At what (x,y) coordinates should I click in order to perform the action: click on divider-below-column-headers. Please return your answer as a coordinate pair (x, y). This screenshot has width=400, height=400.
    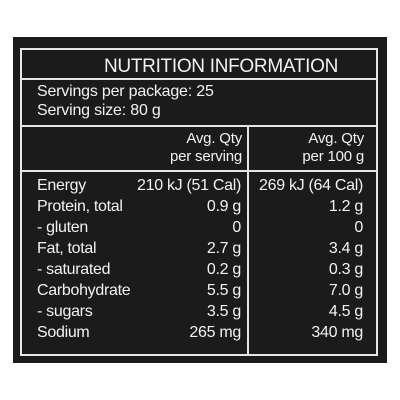
    Looking at the image, I should click on (199, 171).